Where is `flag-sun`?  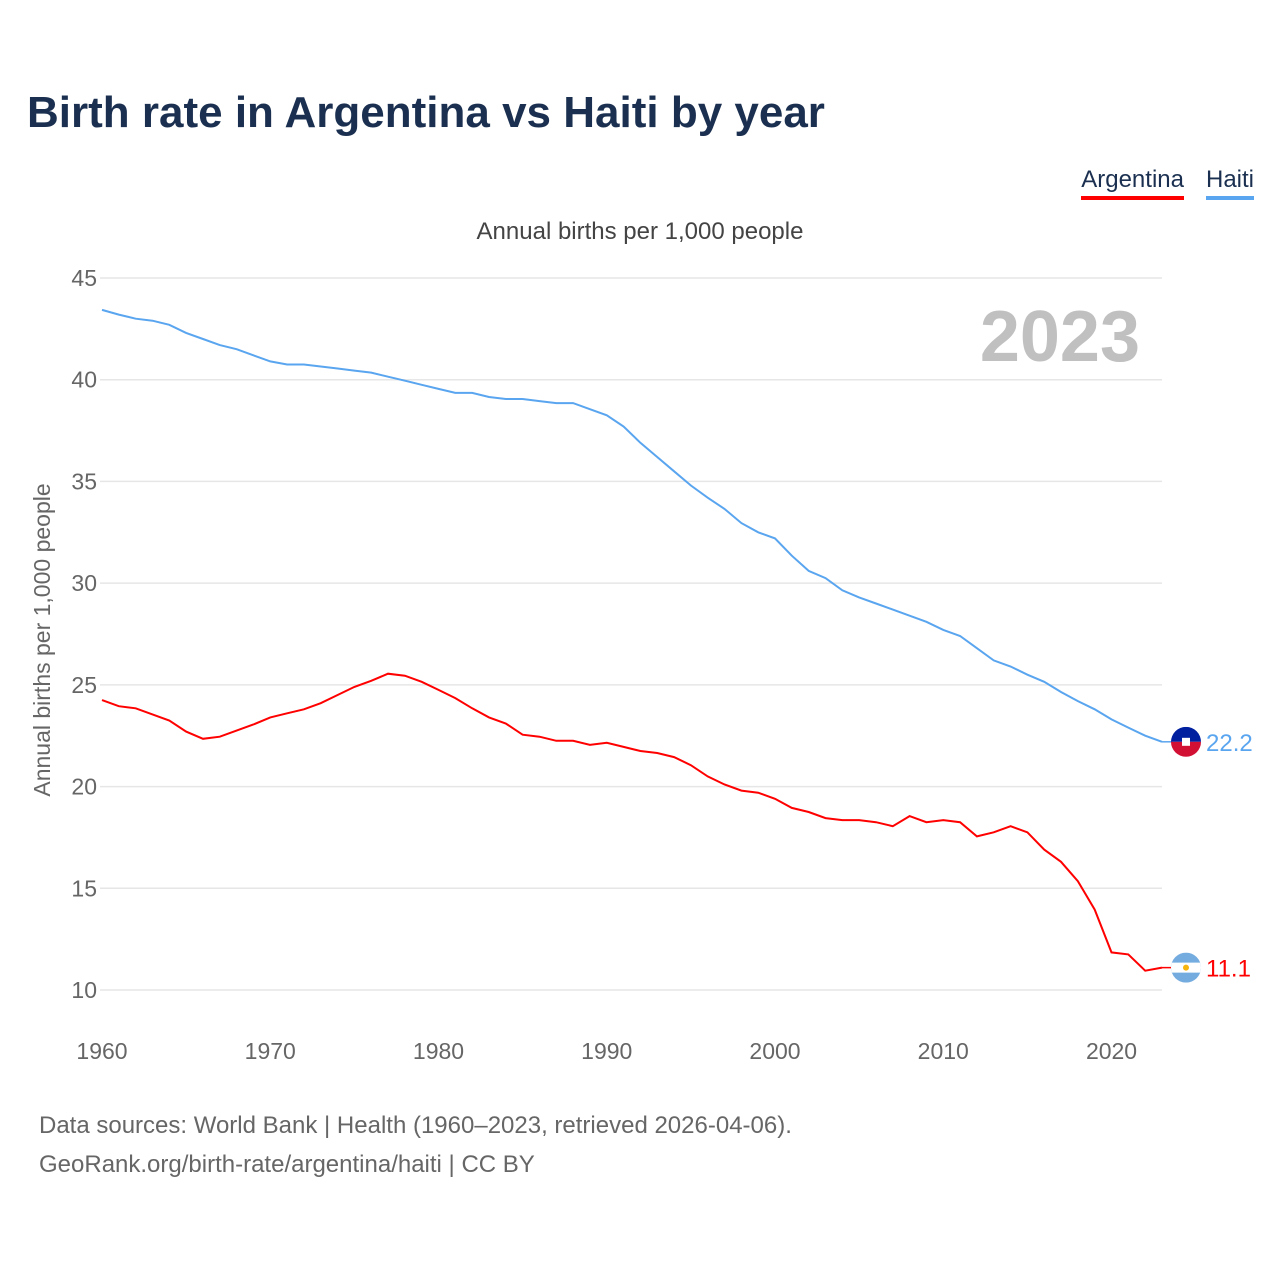
flag-sun is located at coordinates (1186, 967).